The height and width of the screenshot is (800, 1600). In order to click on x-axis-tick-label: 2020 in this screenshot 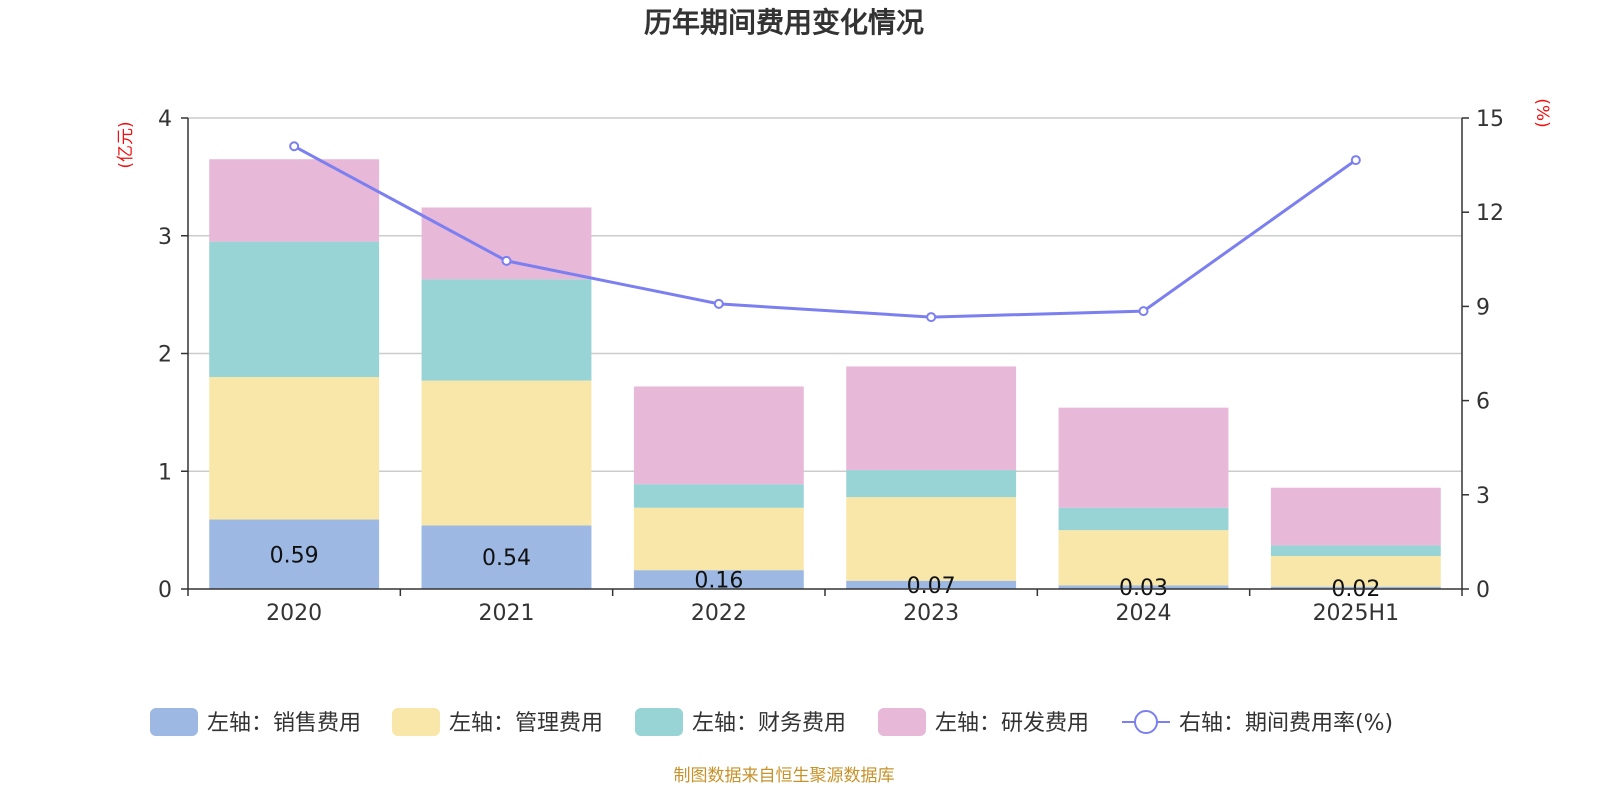, I will do `click(294, 613)`.